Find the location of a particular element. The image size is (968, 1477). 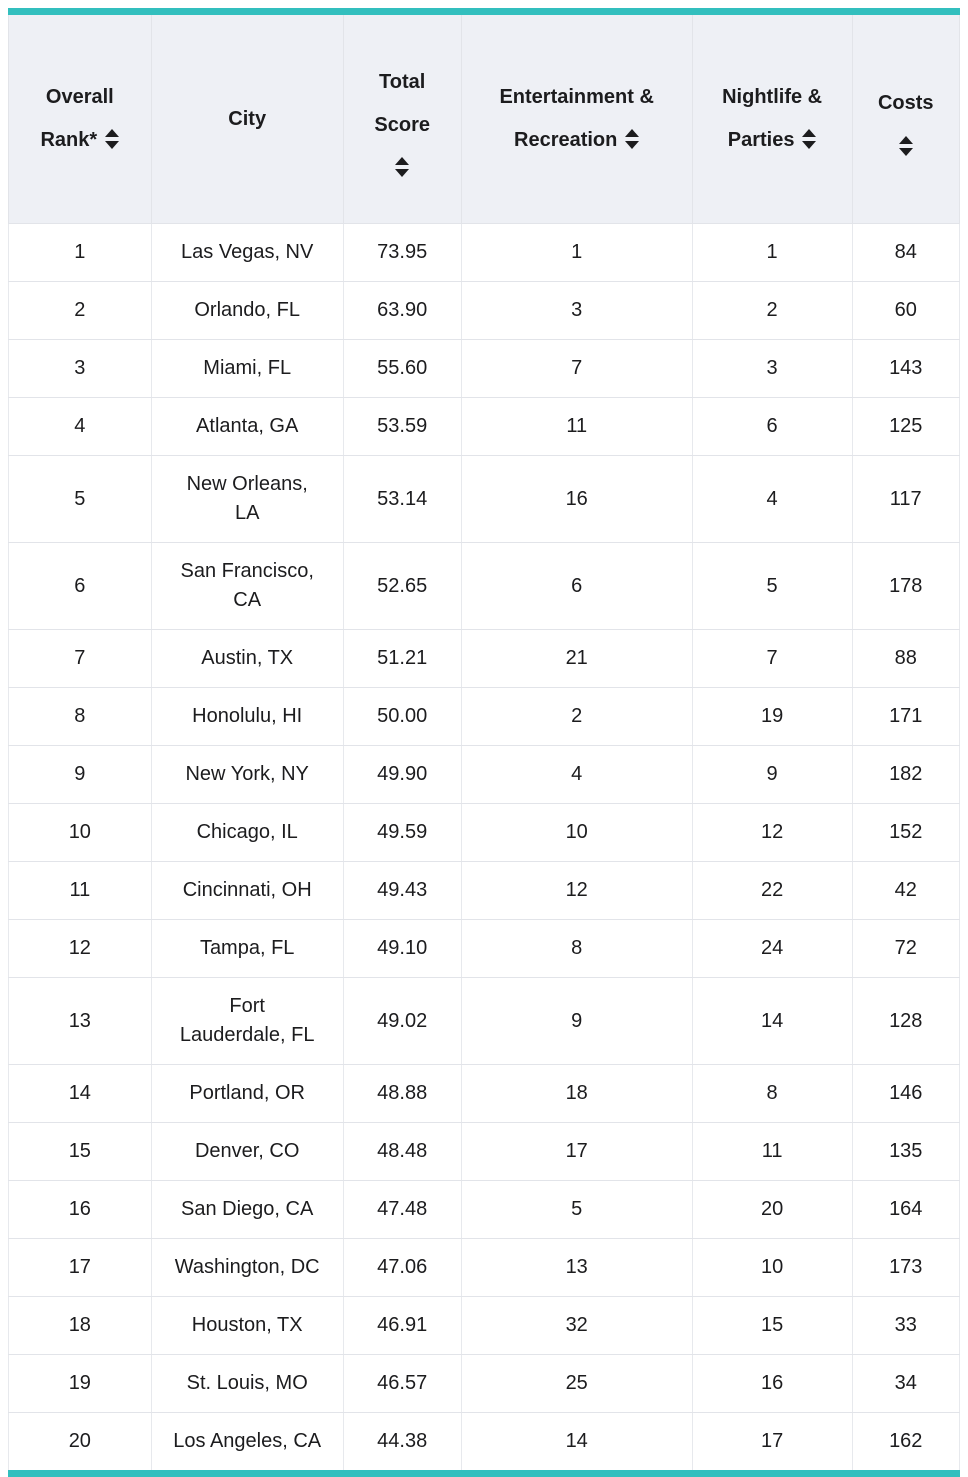

cell-costs: 128 is located at coordinates (905, 1021).